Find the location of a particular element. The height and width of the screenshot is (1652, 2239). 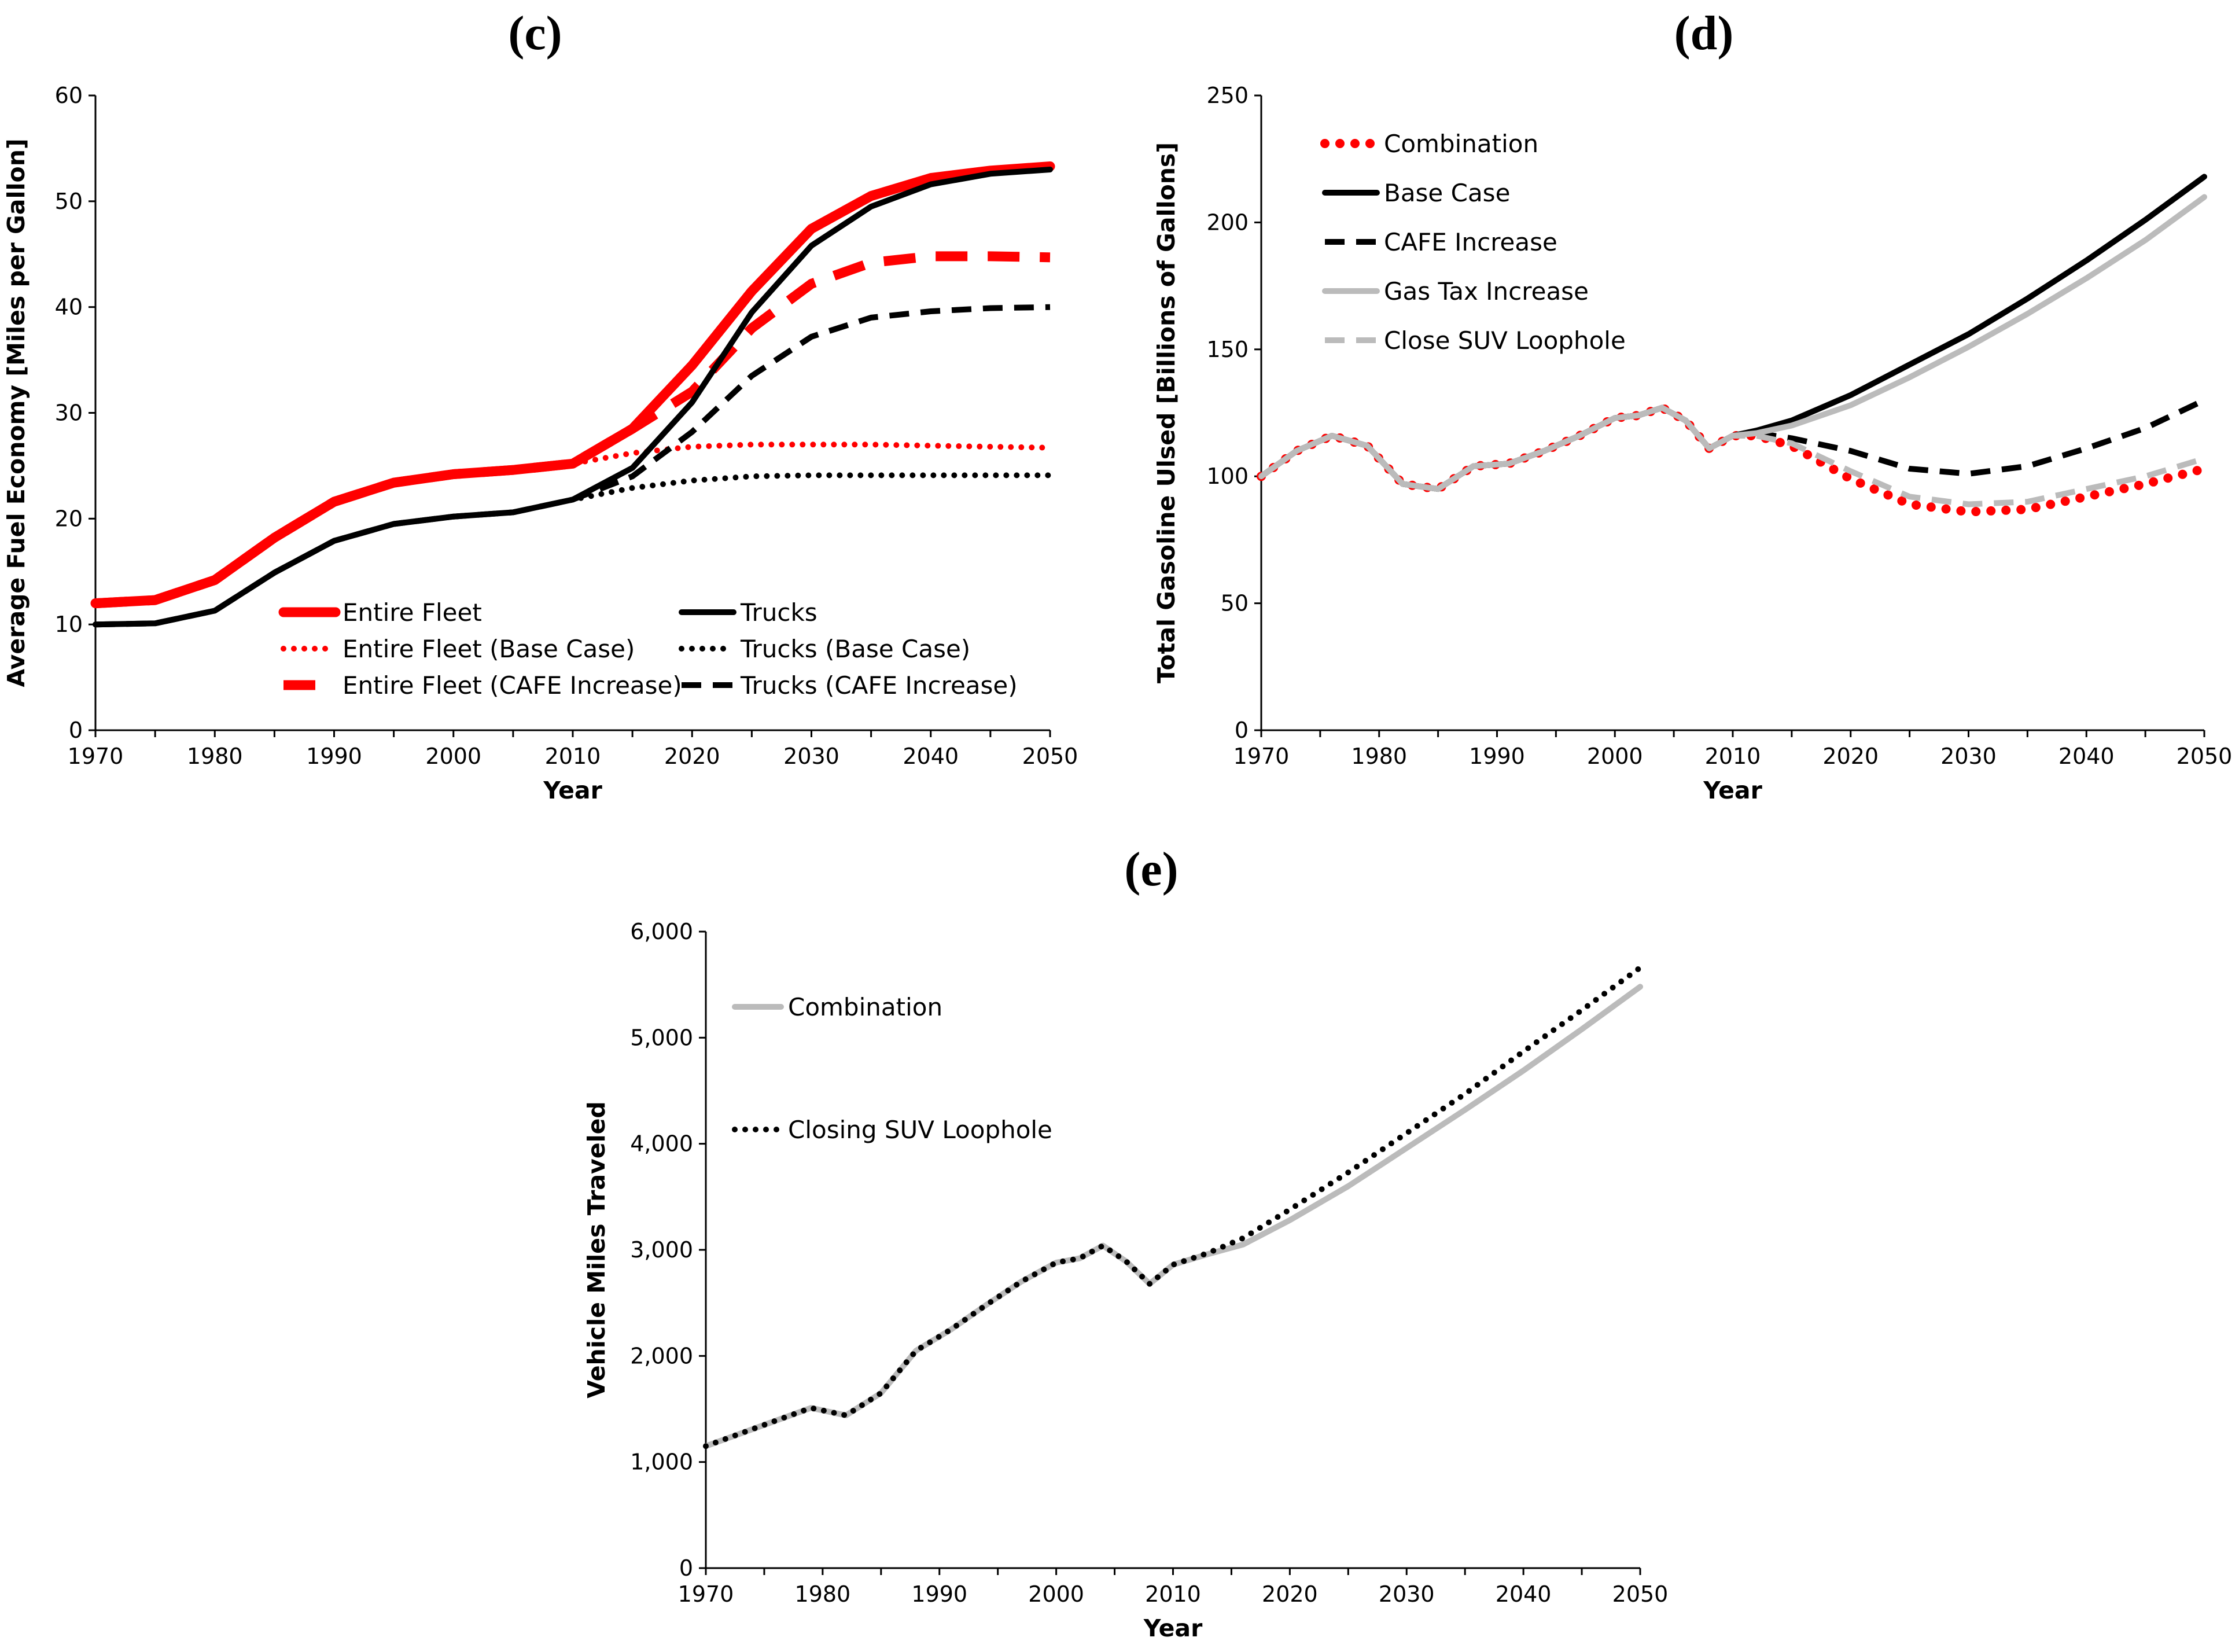

series-line-trucks is located at coordinates (573, 397).